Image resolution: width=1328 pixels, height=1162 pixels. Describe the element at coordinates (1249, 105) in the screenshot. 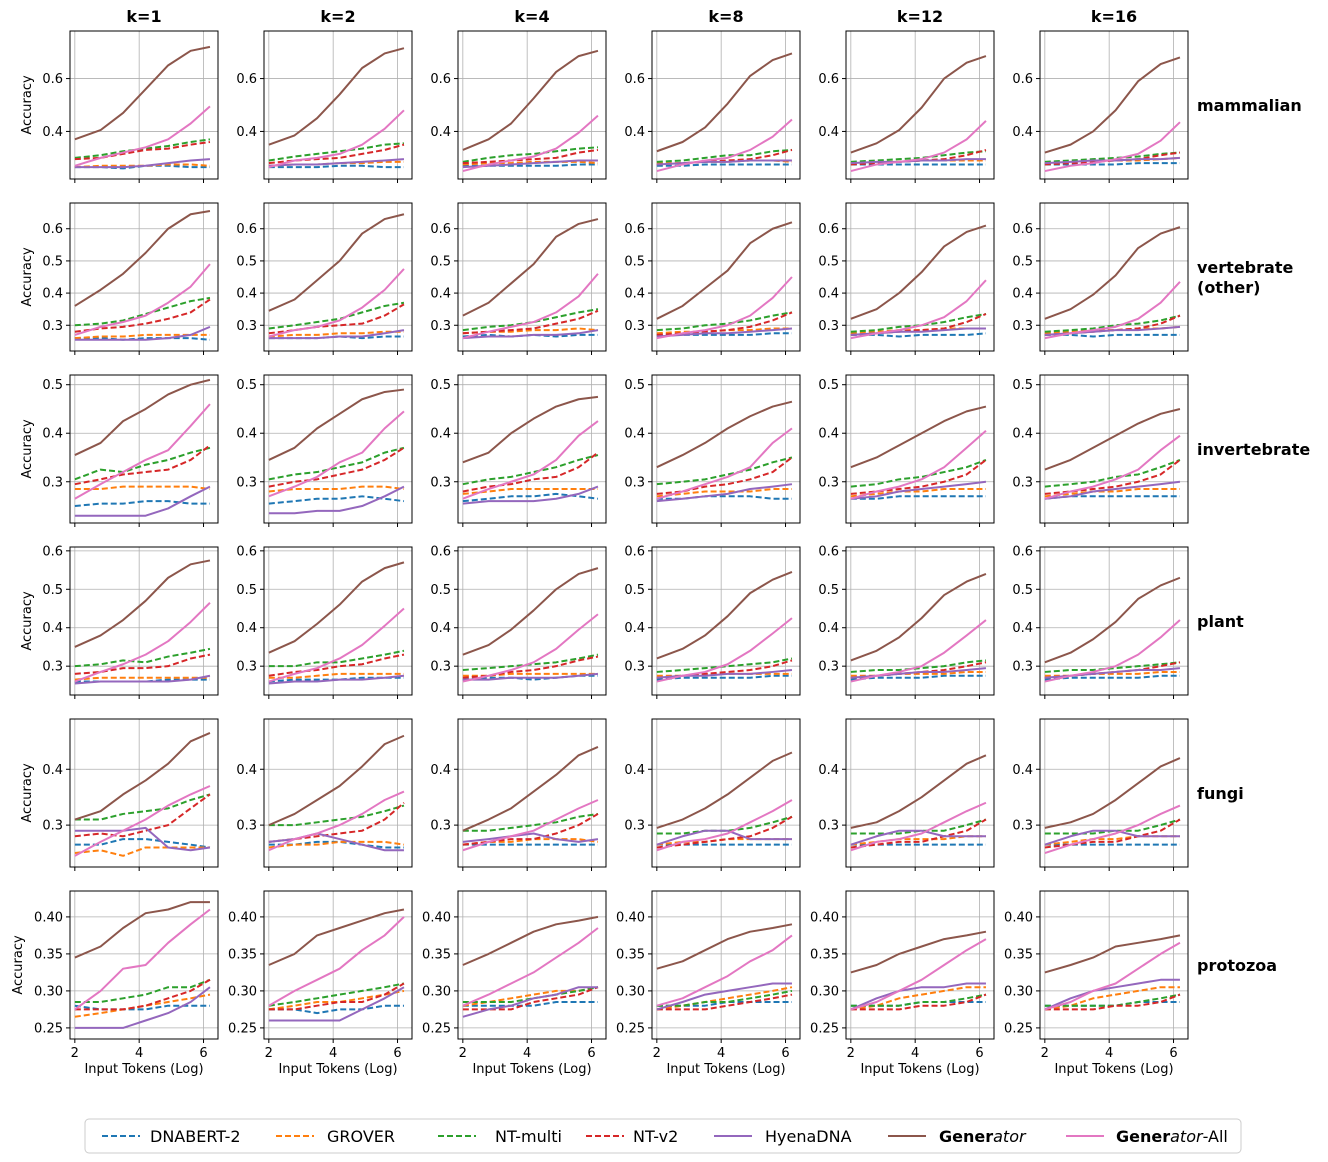

I see `row-title: mammalian` at that location.